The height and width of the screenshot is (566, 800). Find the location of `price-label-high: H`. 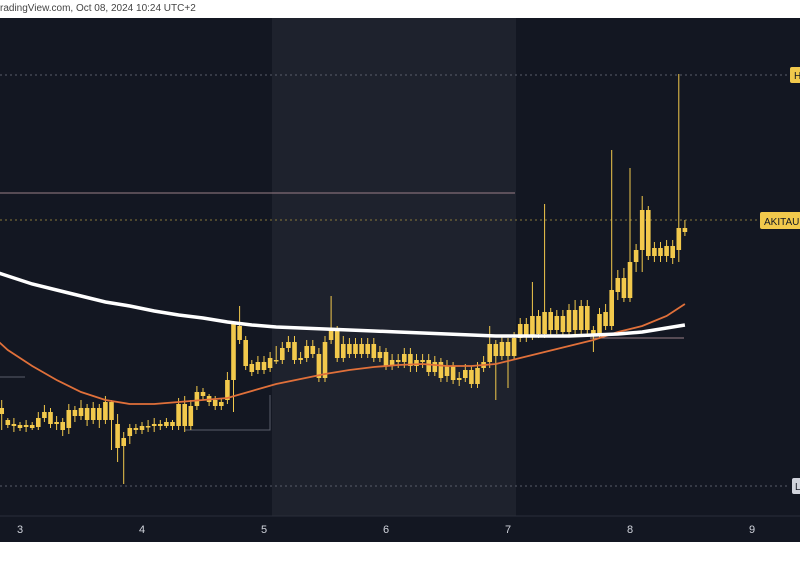

price-label-high: H is located at coordinates (795, 75).